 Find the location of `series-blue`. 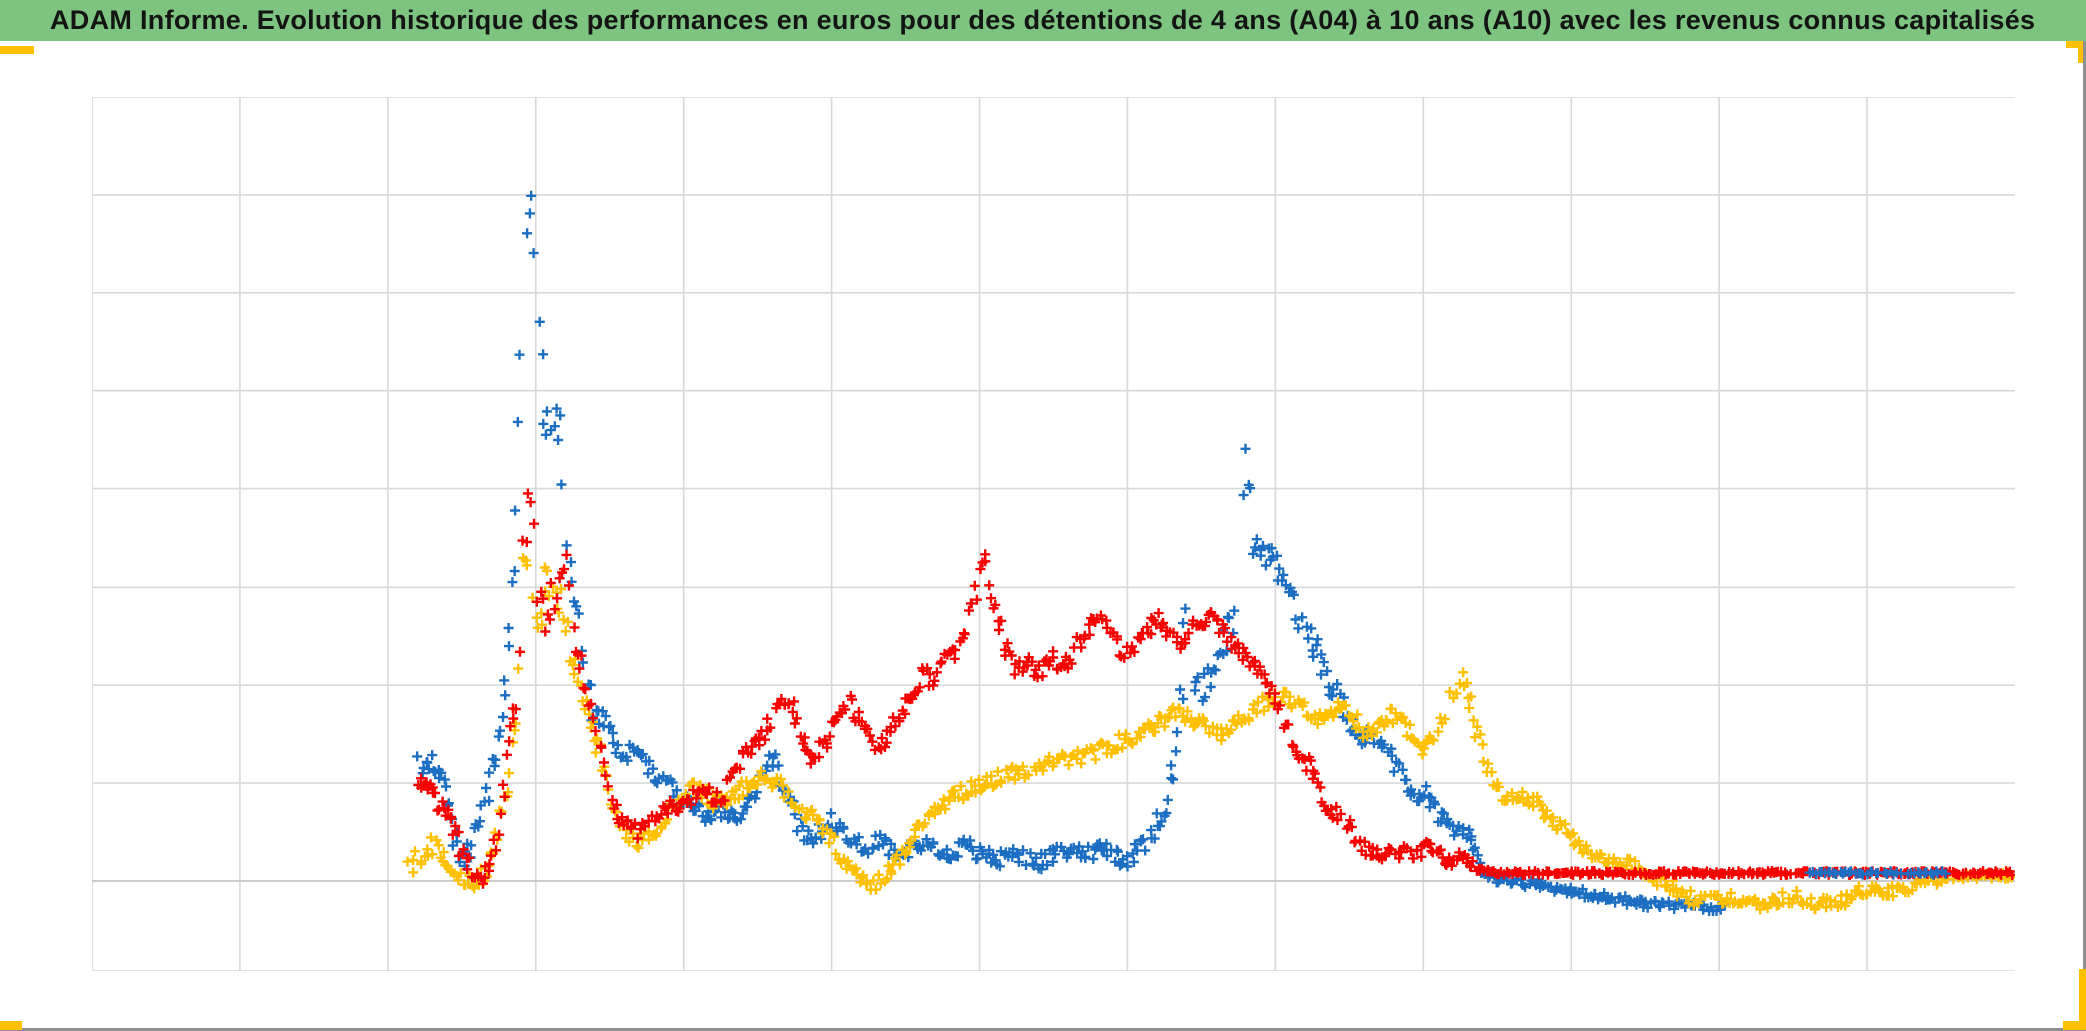

series-blue is located at coordinates (1877, 873).